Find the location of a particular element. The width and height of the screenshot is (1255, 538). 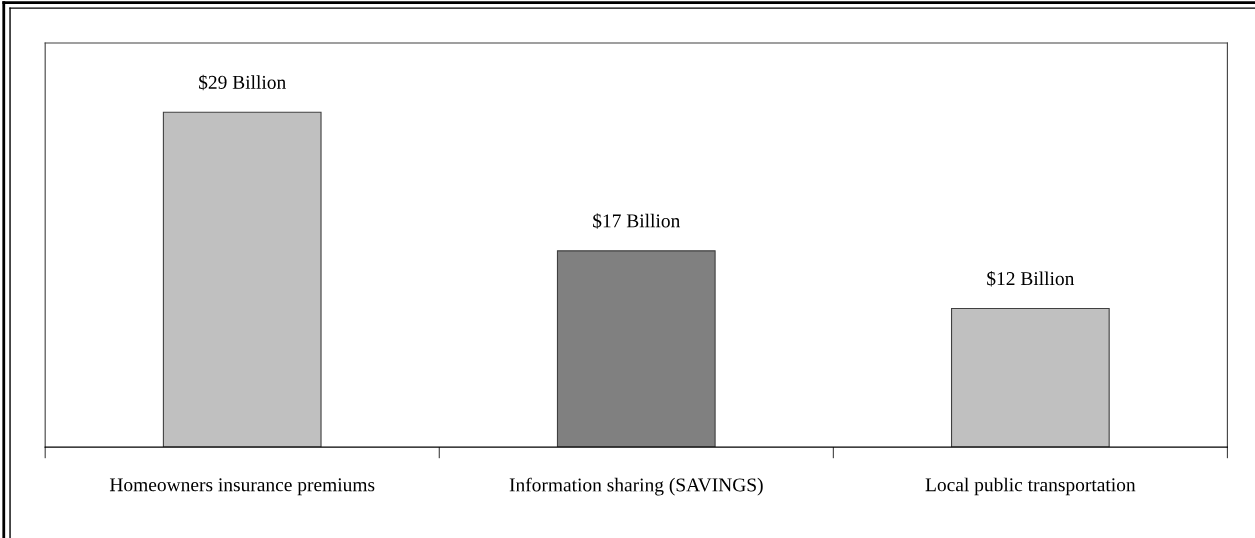

data-label: $12 Billion is located at coordinates (1031, 278).